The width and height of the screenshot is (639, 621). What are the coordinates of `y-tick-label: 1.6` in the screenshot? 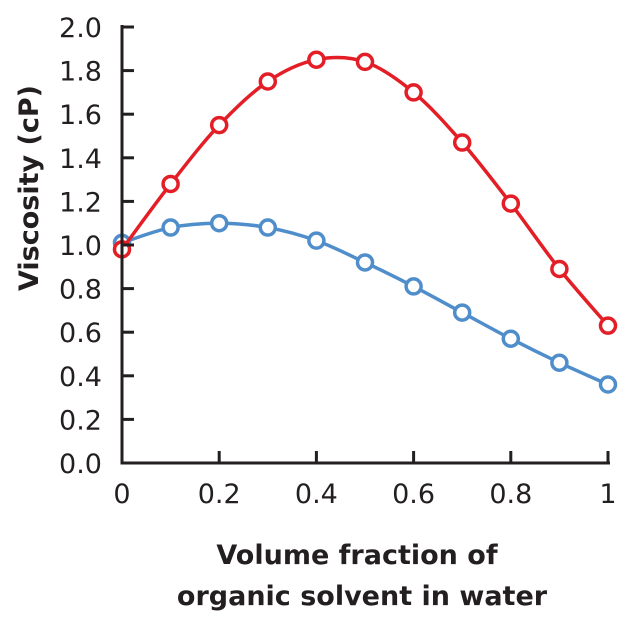 It's located at (80, 115).